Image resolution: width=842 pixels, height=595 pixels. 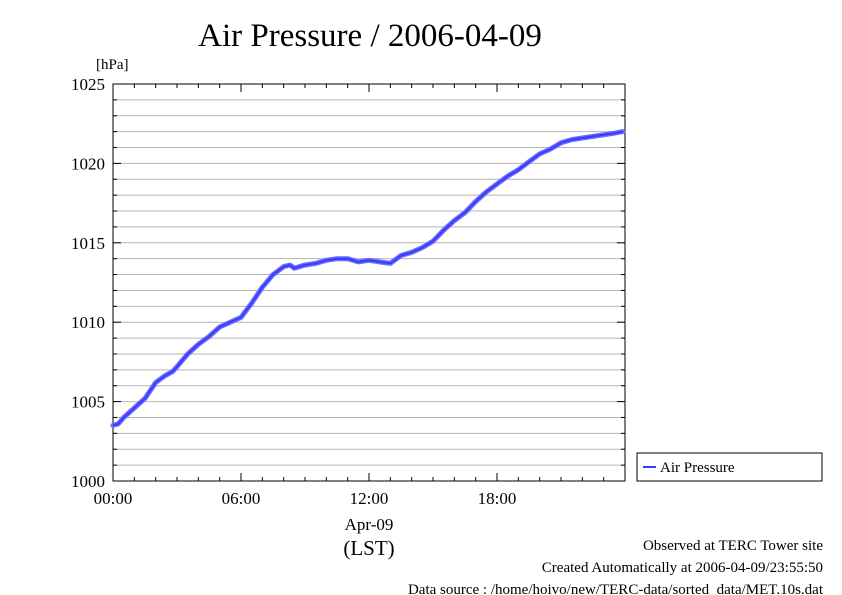 What do you see at coordinates (113, 498) in the screenshot?
I see `x-tick-label: 00:00` at bounding box center [113, 498].